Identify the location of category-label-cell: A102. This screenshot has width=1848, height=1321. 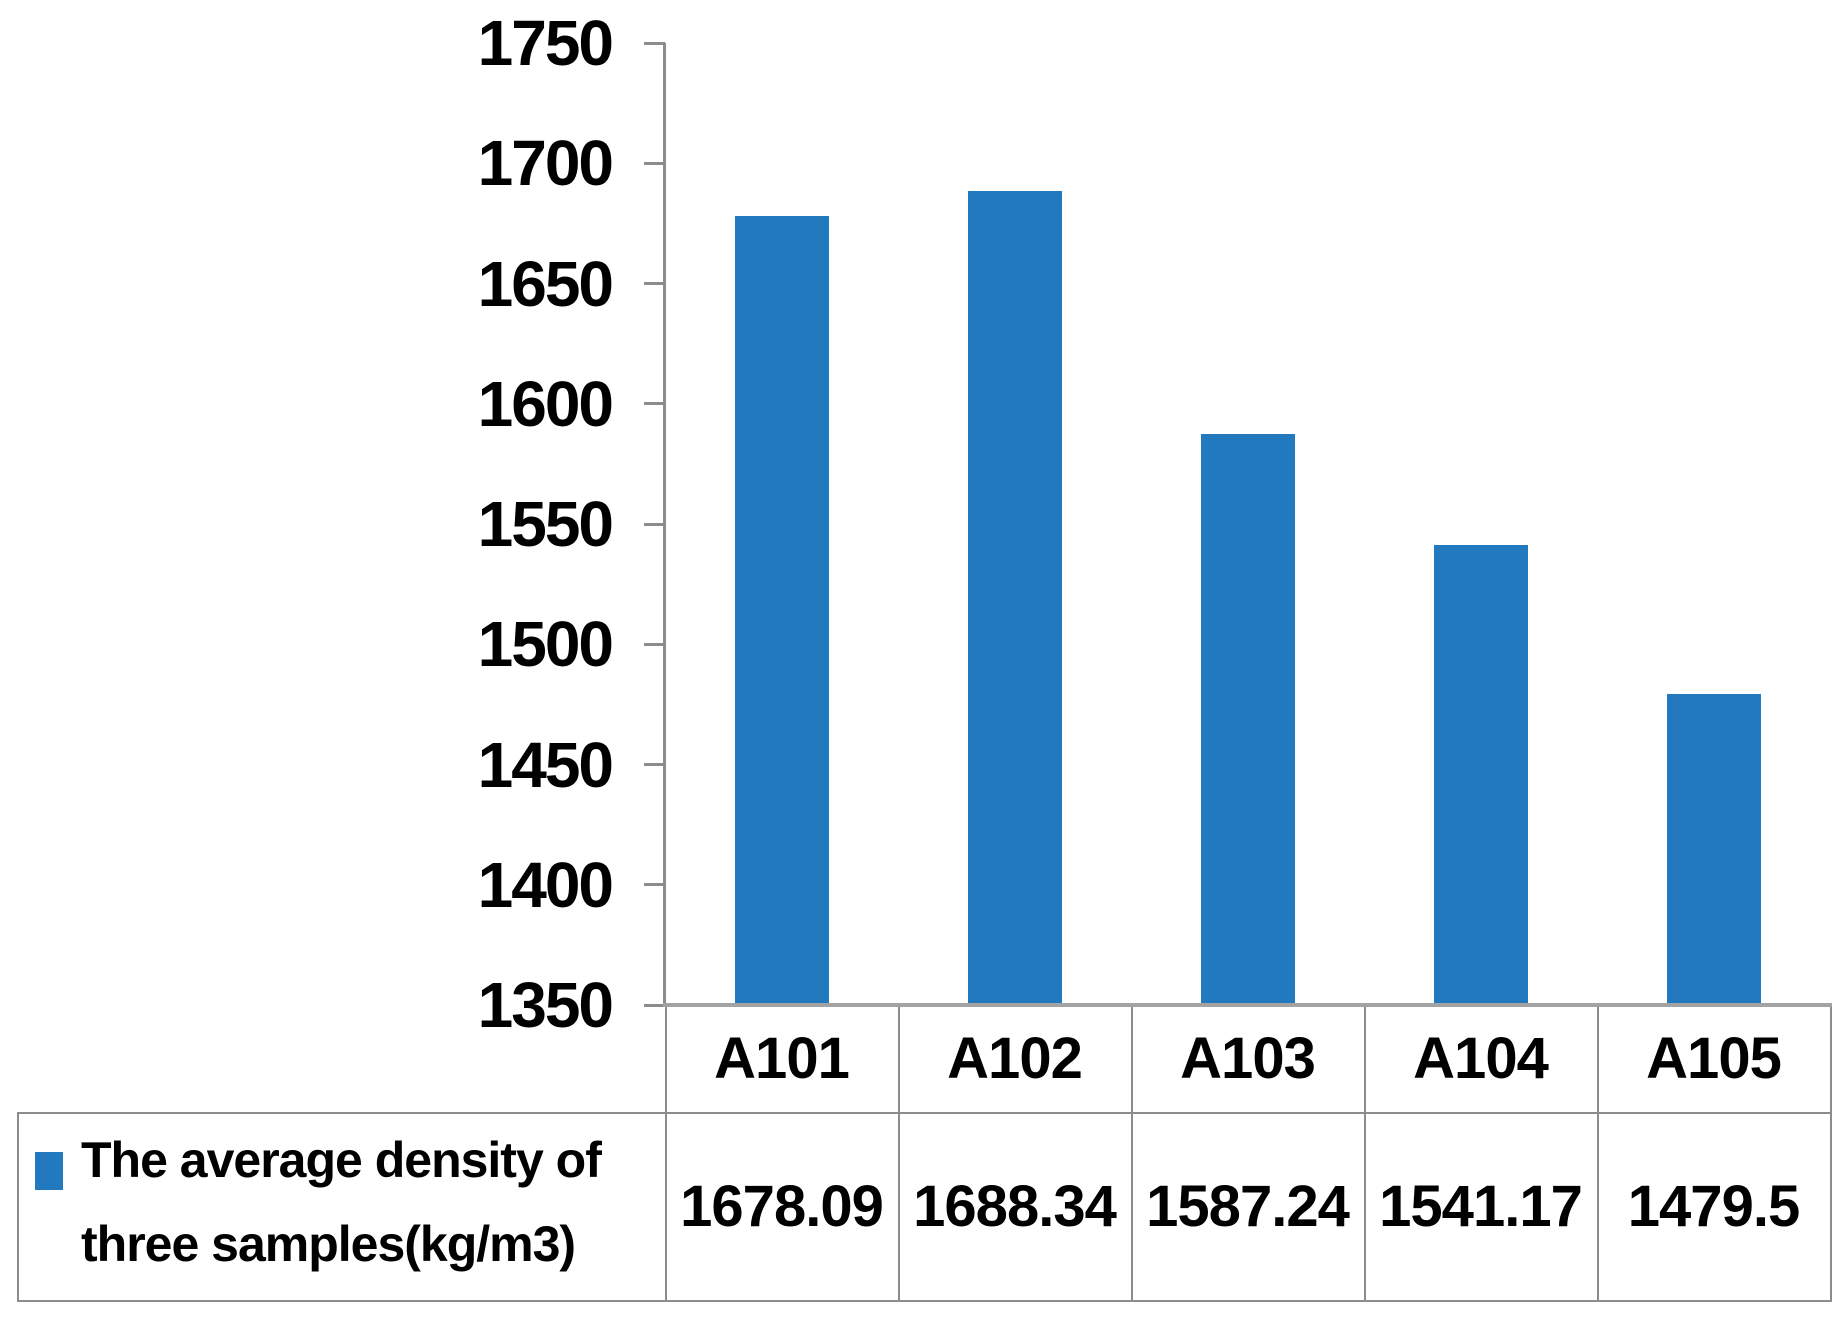
(1015, 1058).